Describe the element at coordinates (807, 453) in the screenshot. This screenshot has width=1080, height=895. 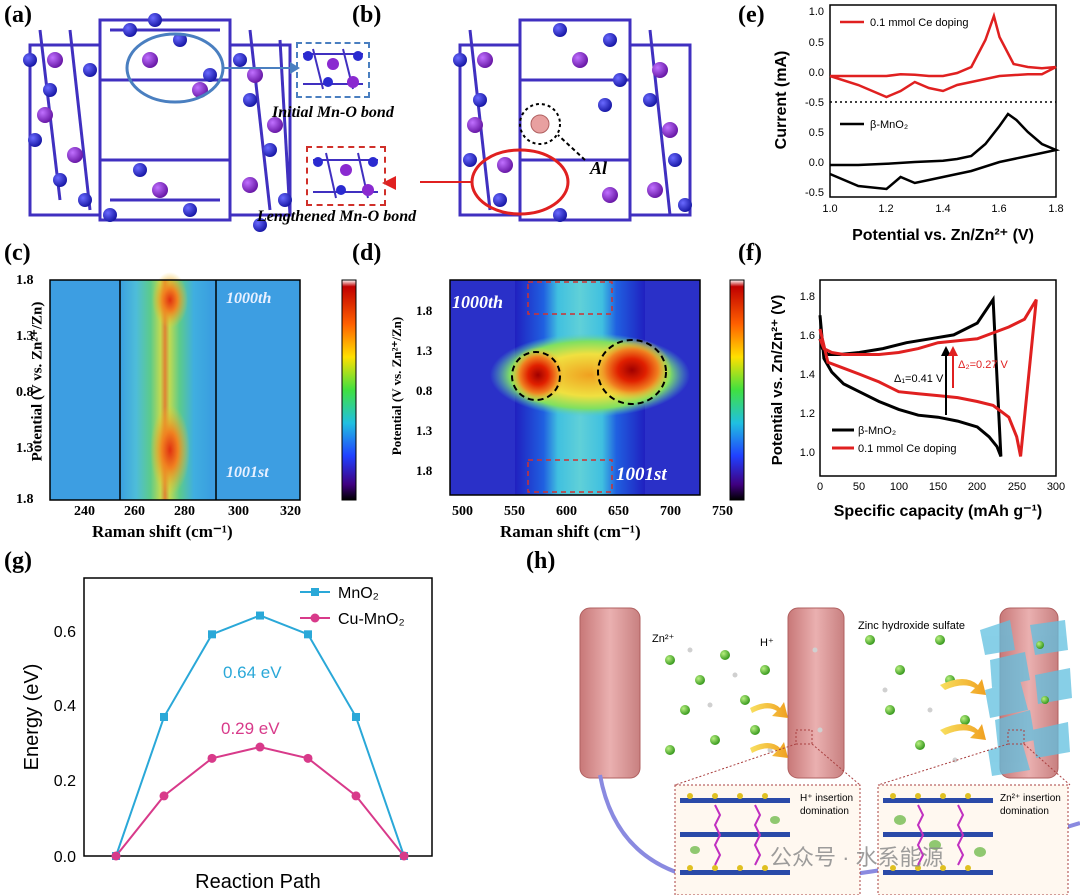
I see `f-ytick: 1.0` at that location.